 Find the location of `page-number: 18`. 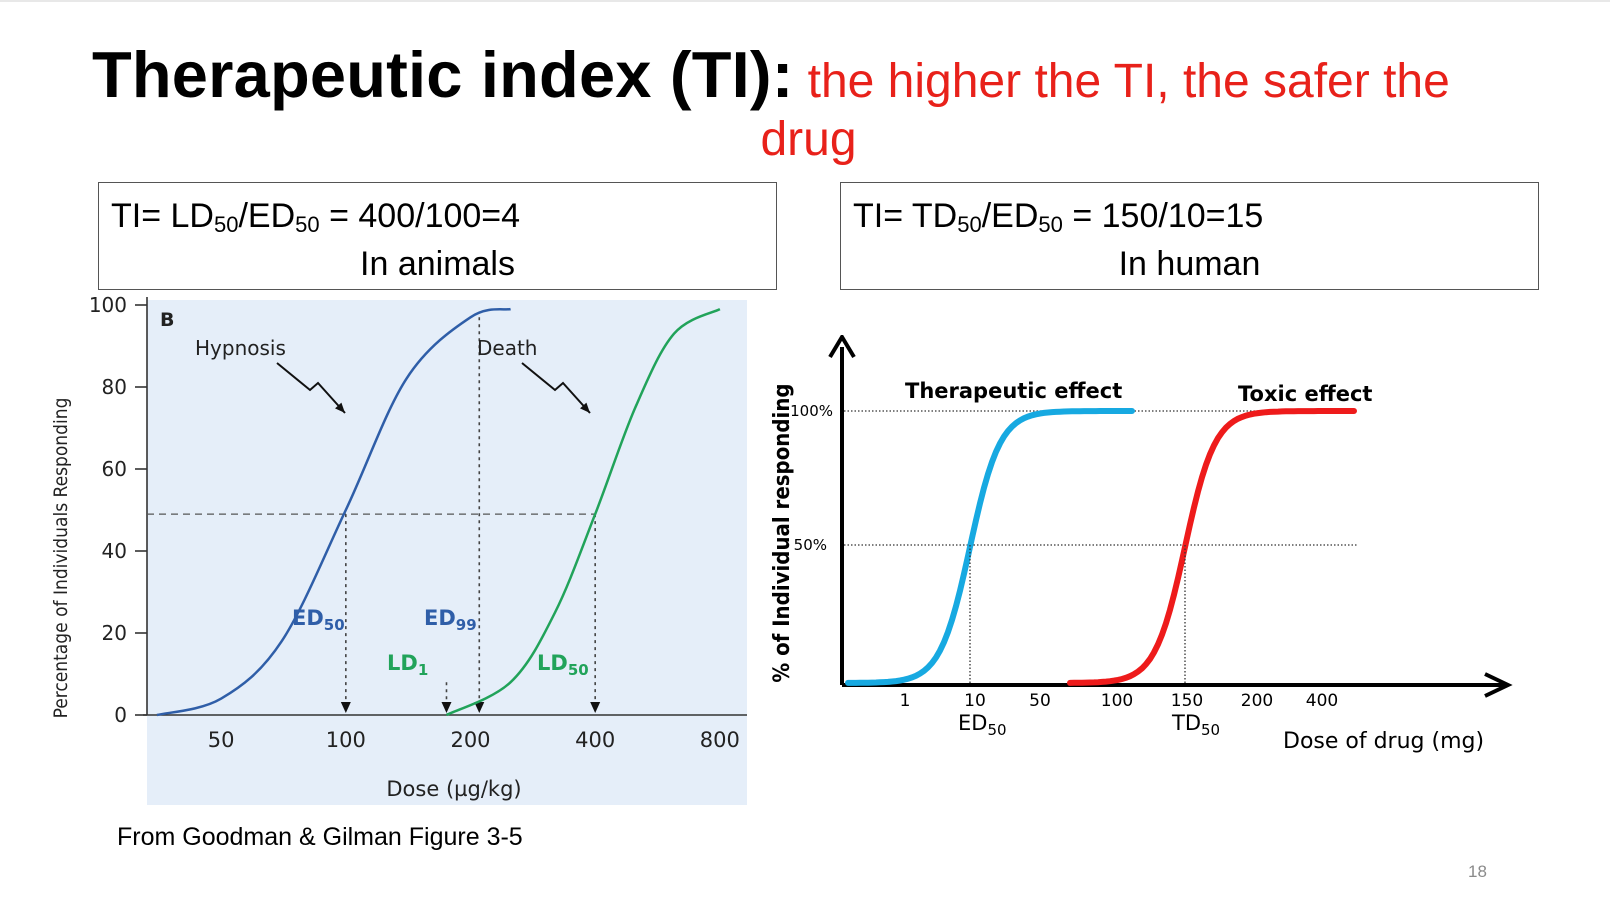

page-number: 18 is located at coordinates (1477, 871).